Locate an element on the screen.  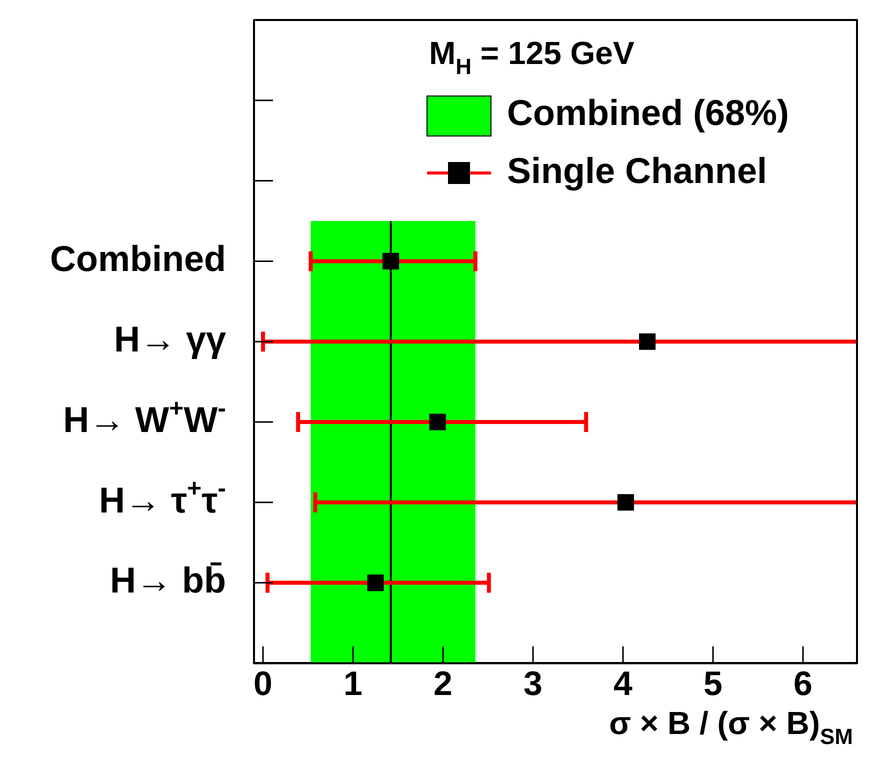
legend-label: Combined (68%) is located at coordinates (648, 112).